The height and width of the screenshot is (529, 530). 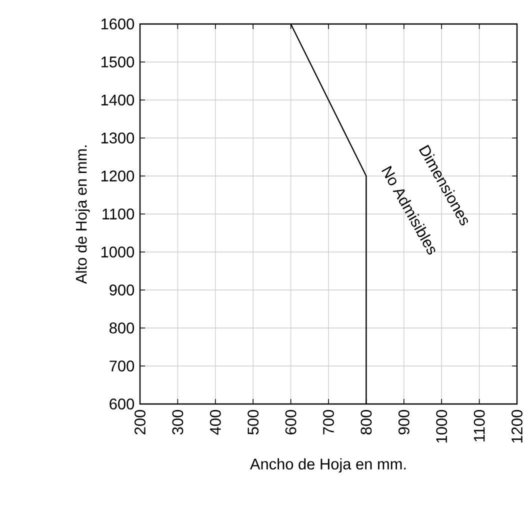 What do you see at coordinates (366, 422) in the screenshot?
I see `x-tick-label: 800` at bounding box center [366, 422].